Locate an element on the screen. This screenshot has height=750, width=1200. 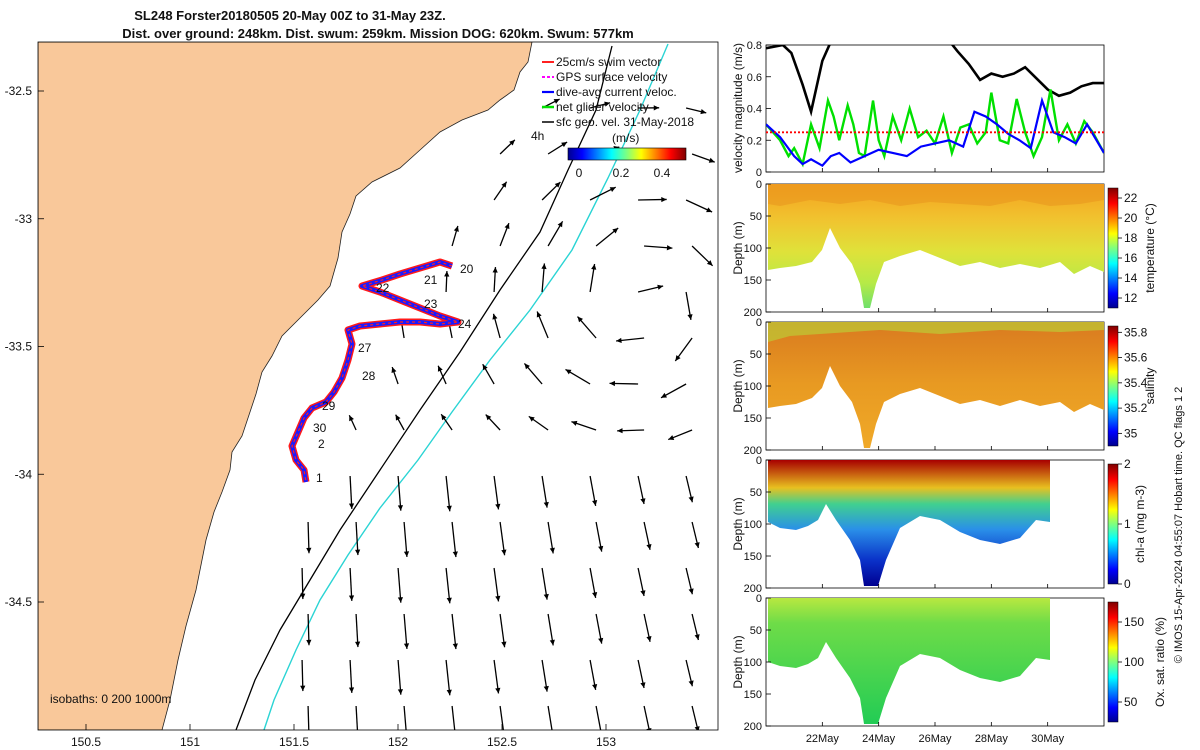
cbar-tick: 150 is located at coordinates (1134, 622).